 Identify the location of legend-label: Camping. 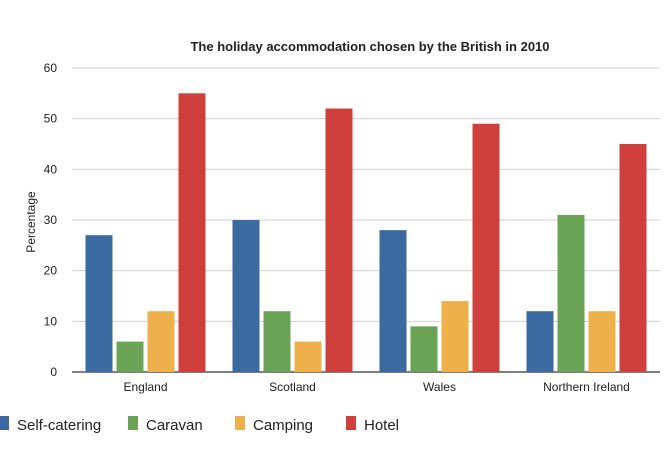
(283, 425).